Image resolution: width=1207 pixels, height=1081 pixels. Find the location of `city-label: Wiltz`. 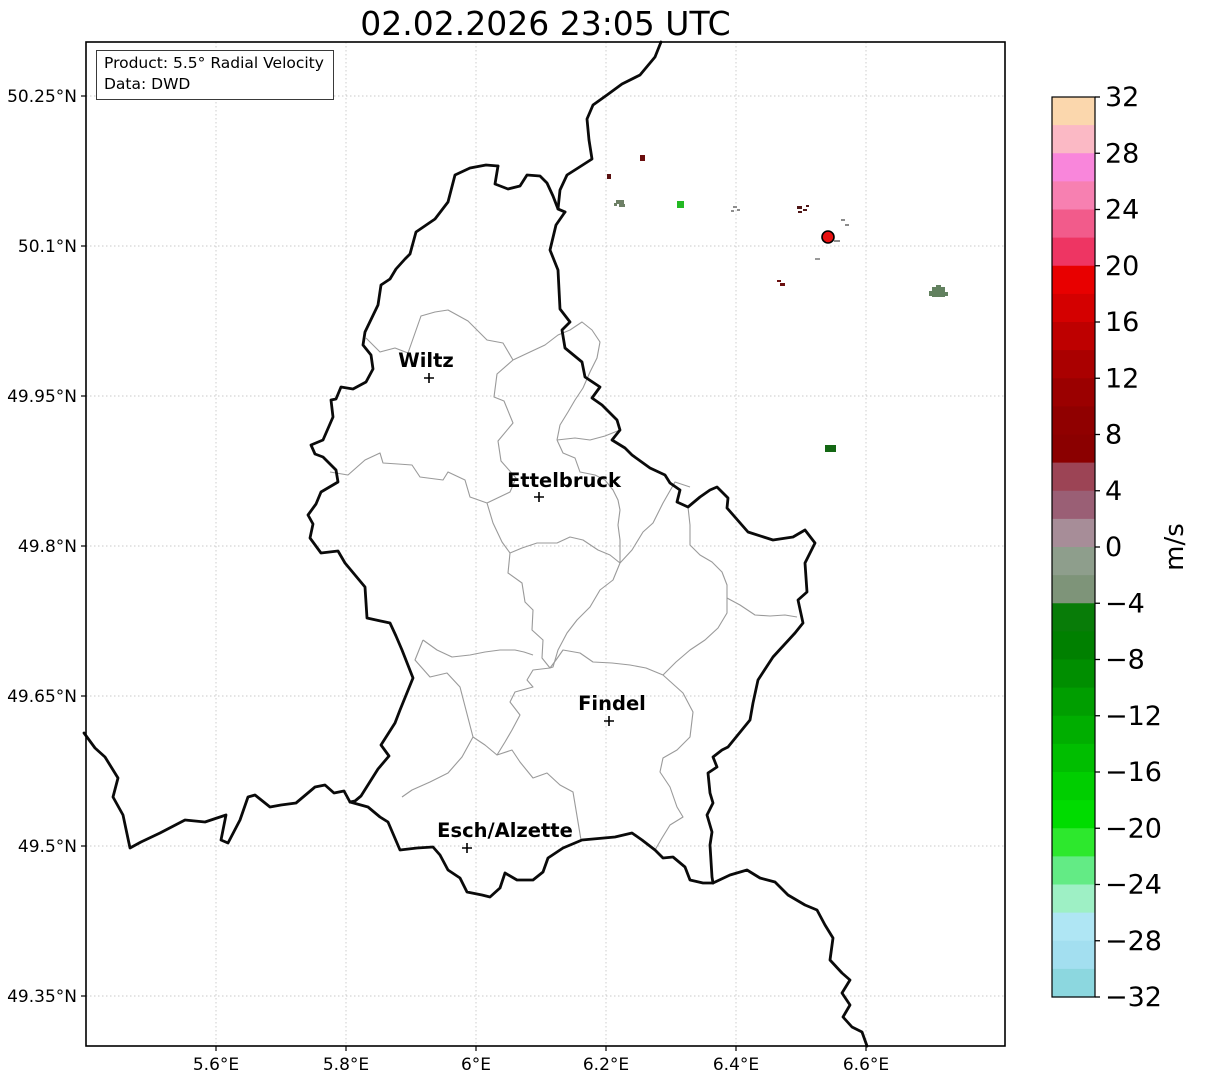

city-label: Wiltz is located at coordinates (426, 360).